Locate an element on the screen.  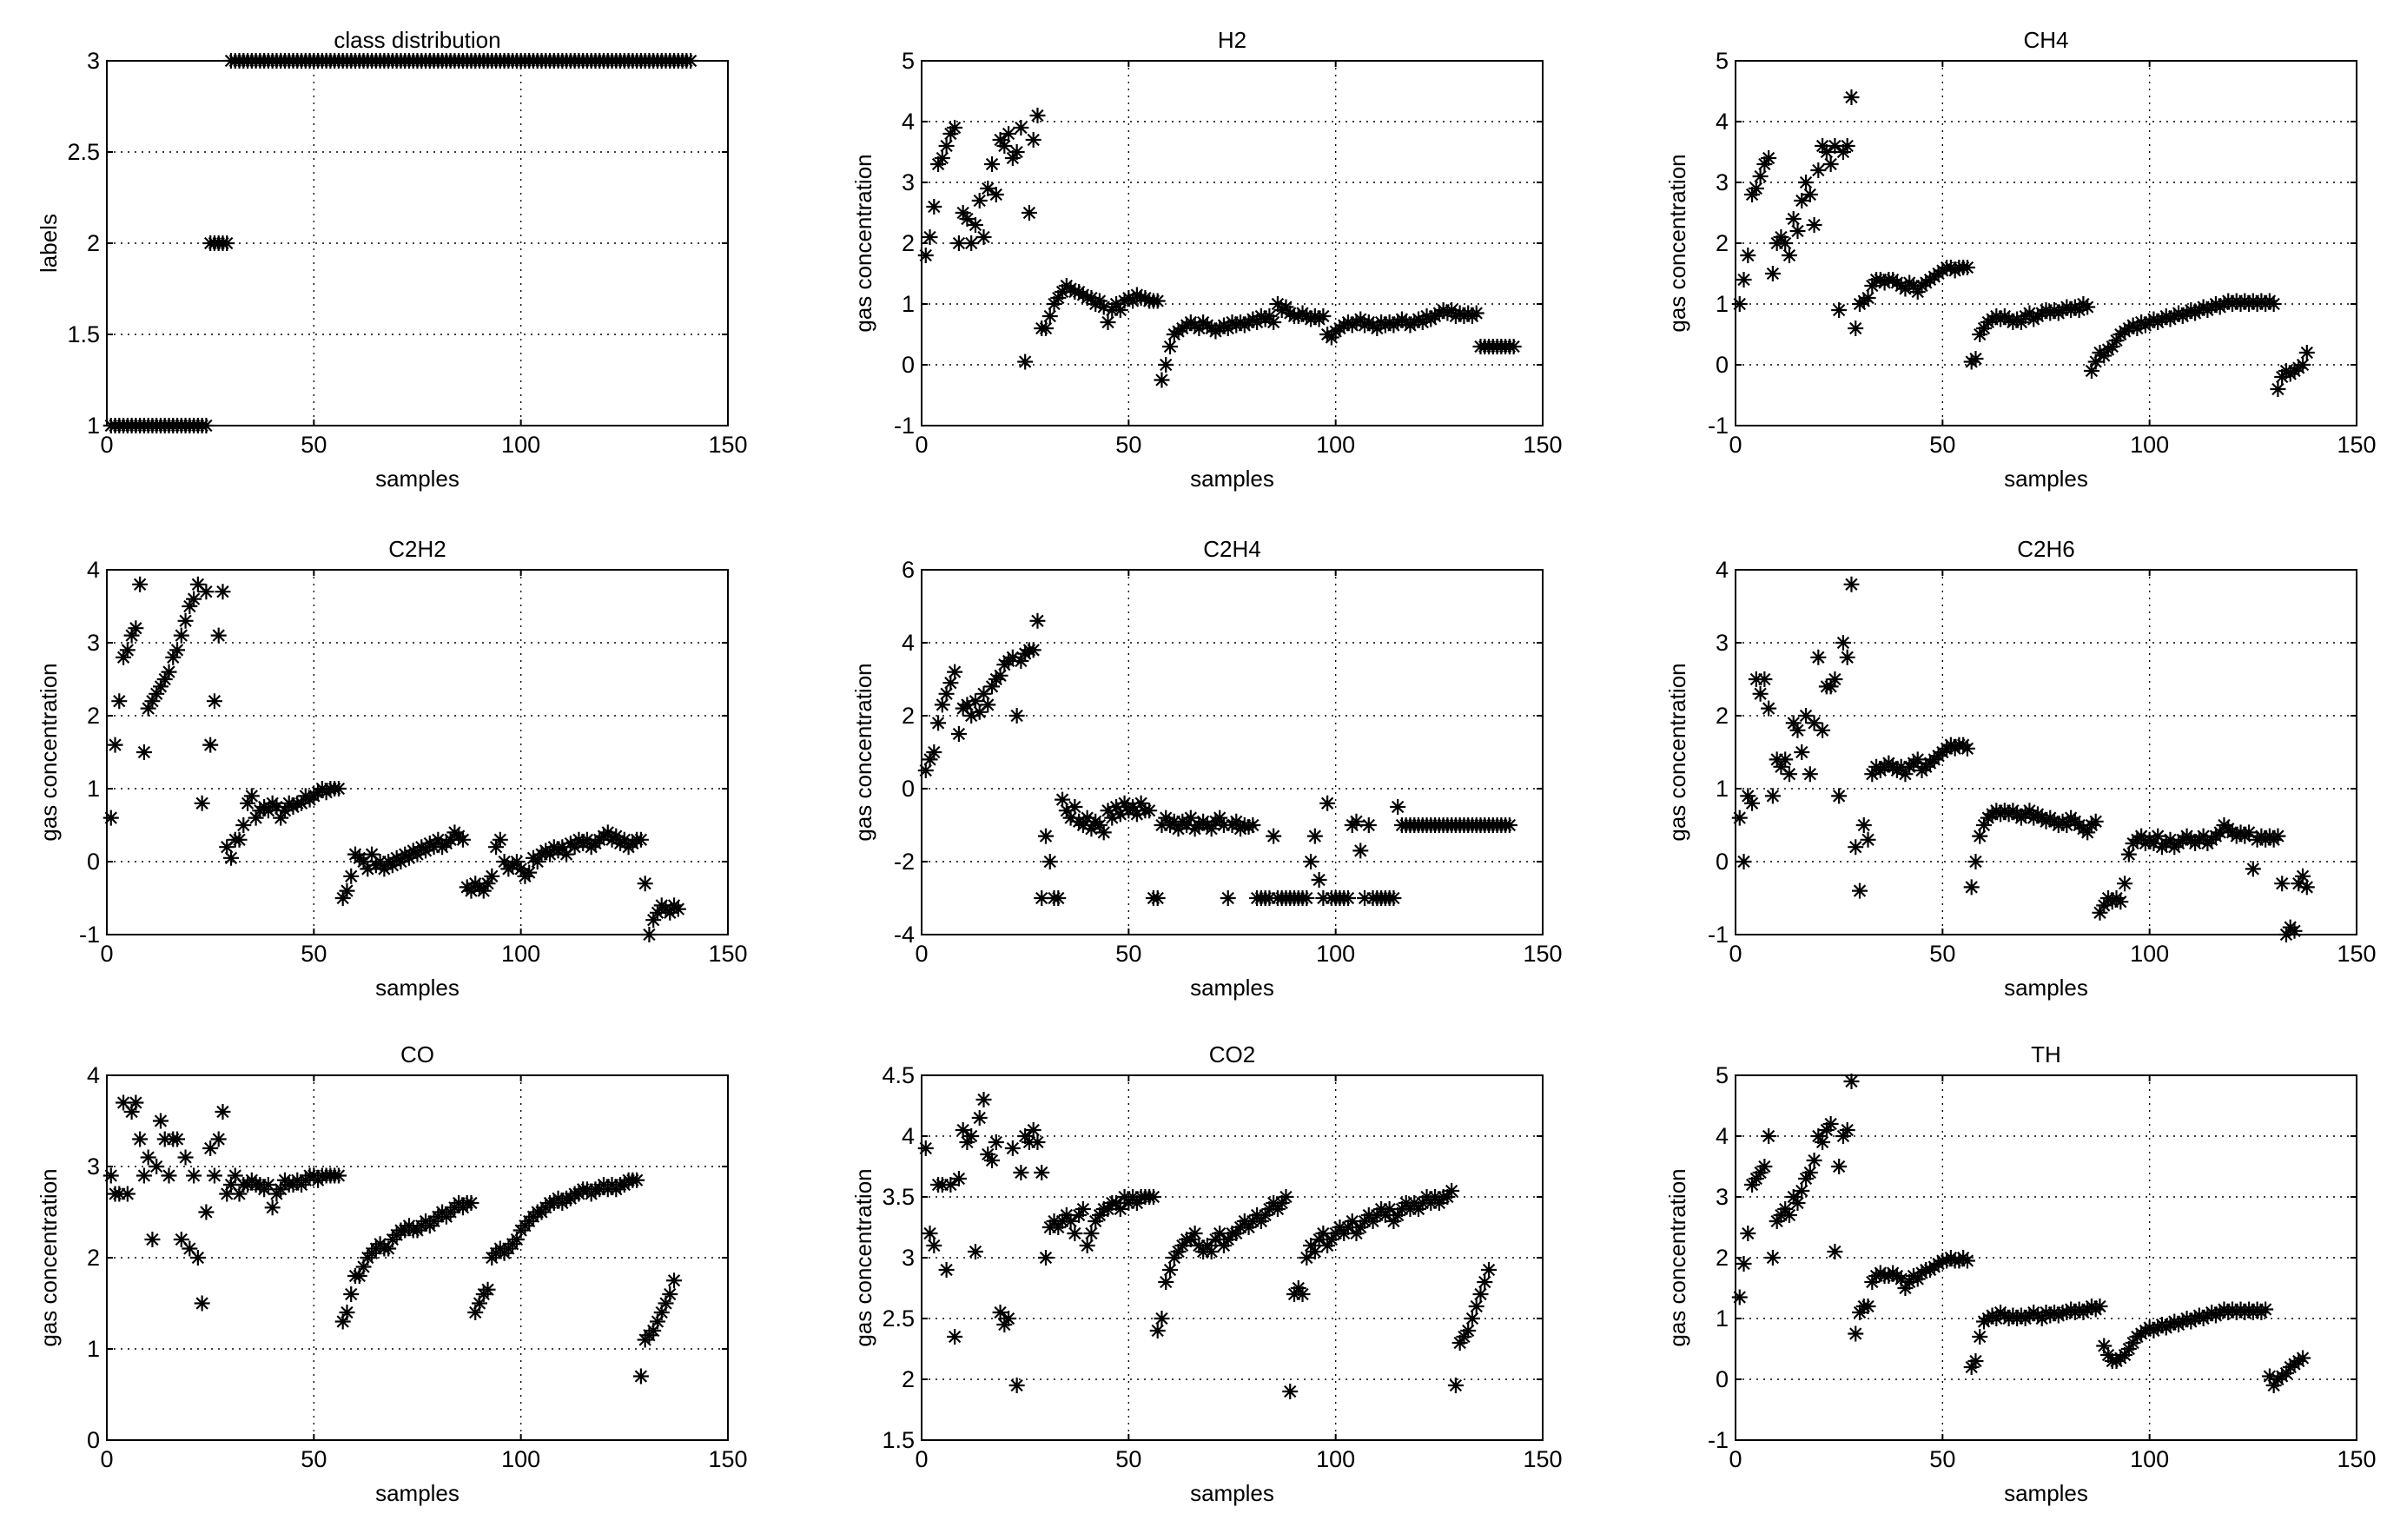
y-tick-label: -1 is located at coordinates (904, 426).